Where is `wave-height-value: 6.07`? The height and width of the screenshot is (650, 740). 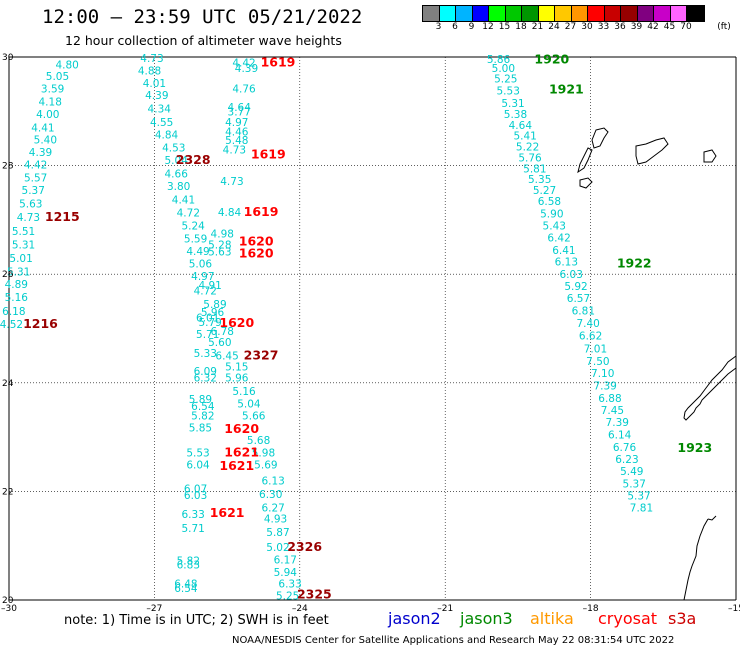
wave-height-value: 6.07 is located at coordinates (195, 490).